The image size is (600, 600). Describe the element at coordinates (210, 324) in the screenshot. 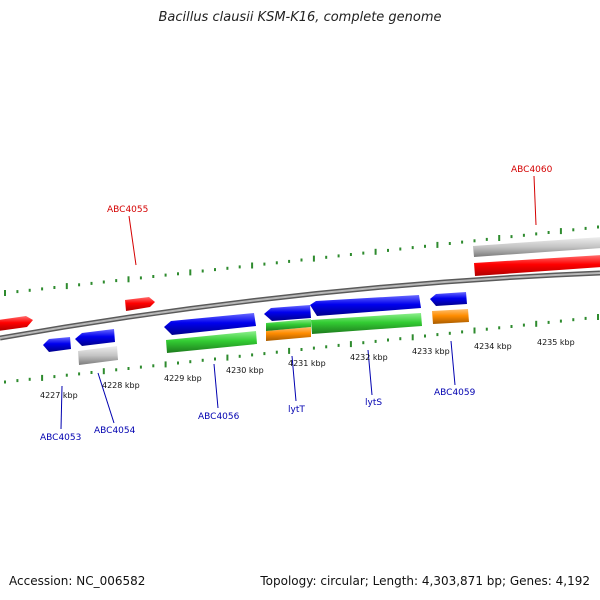

I see `gene-feature-abc4056` at that location.